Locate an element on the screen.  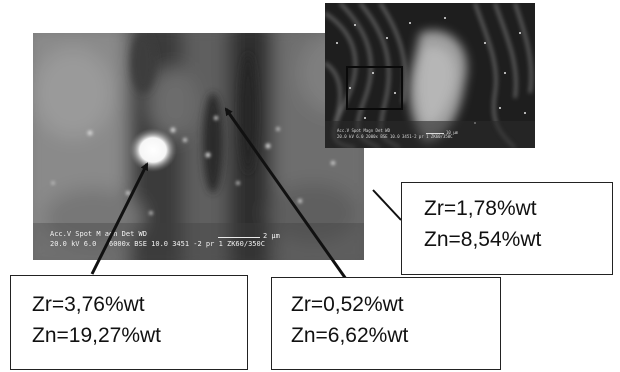
zr-value: Zr=1,78%wt is located at coordinates (518, 208).